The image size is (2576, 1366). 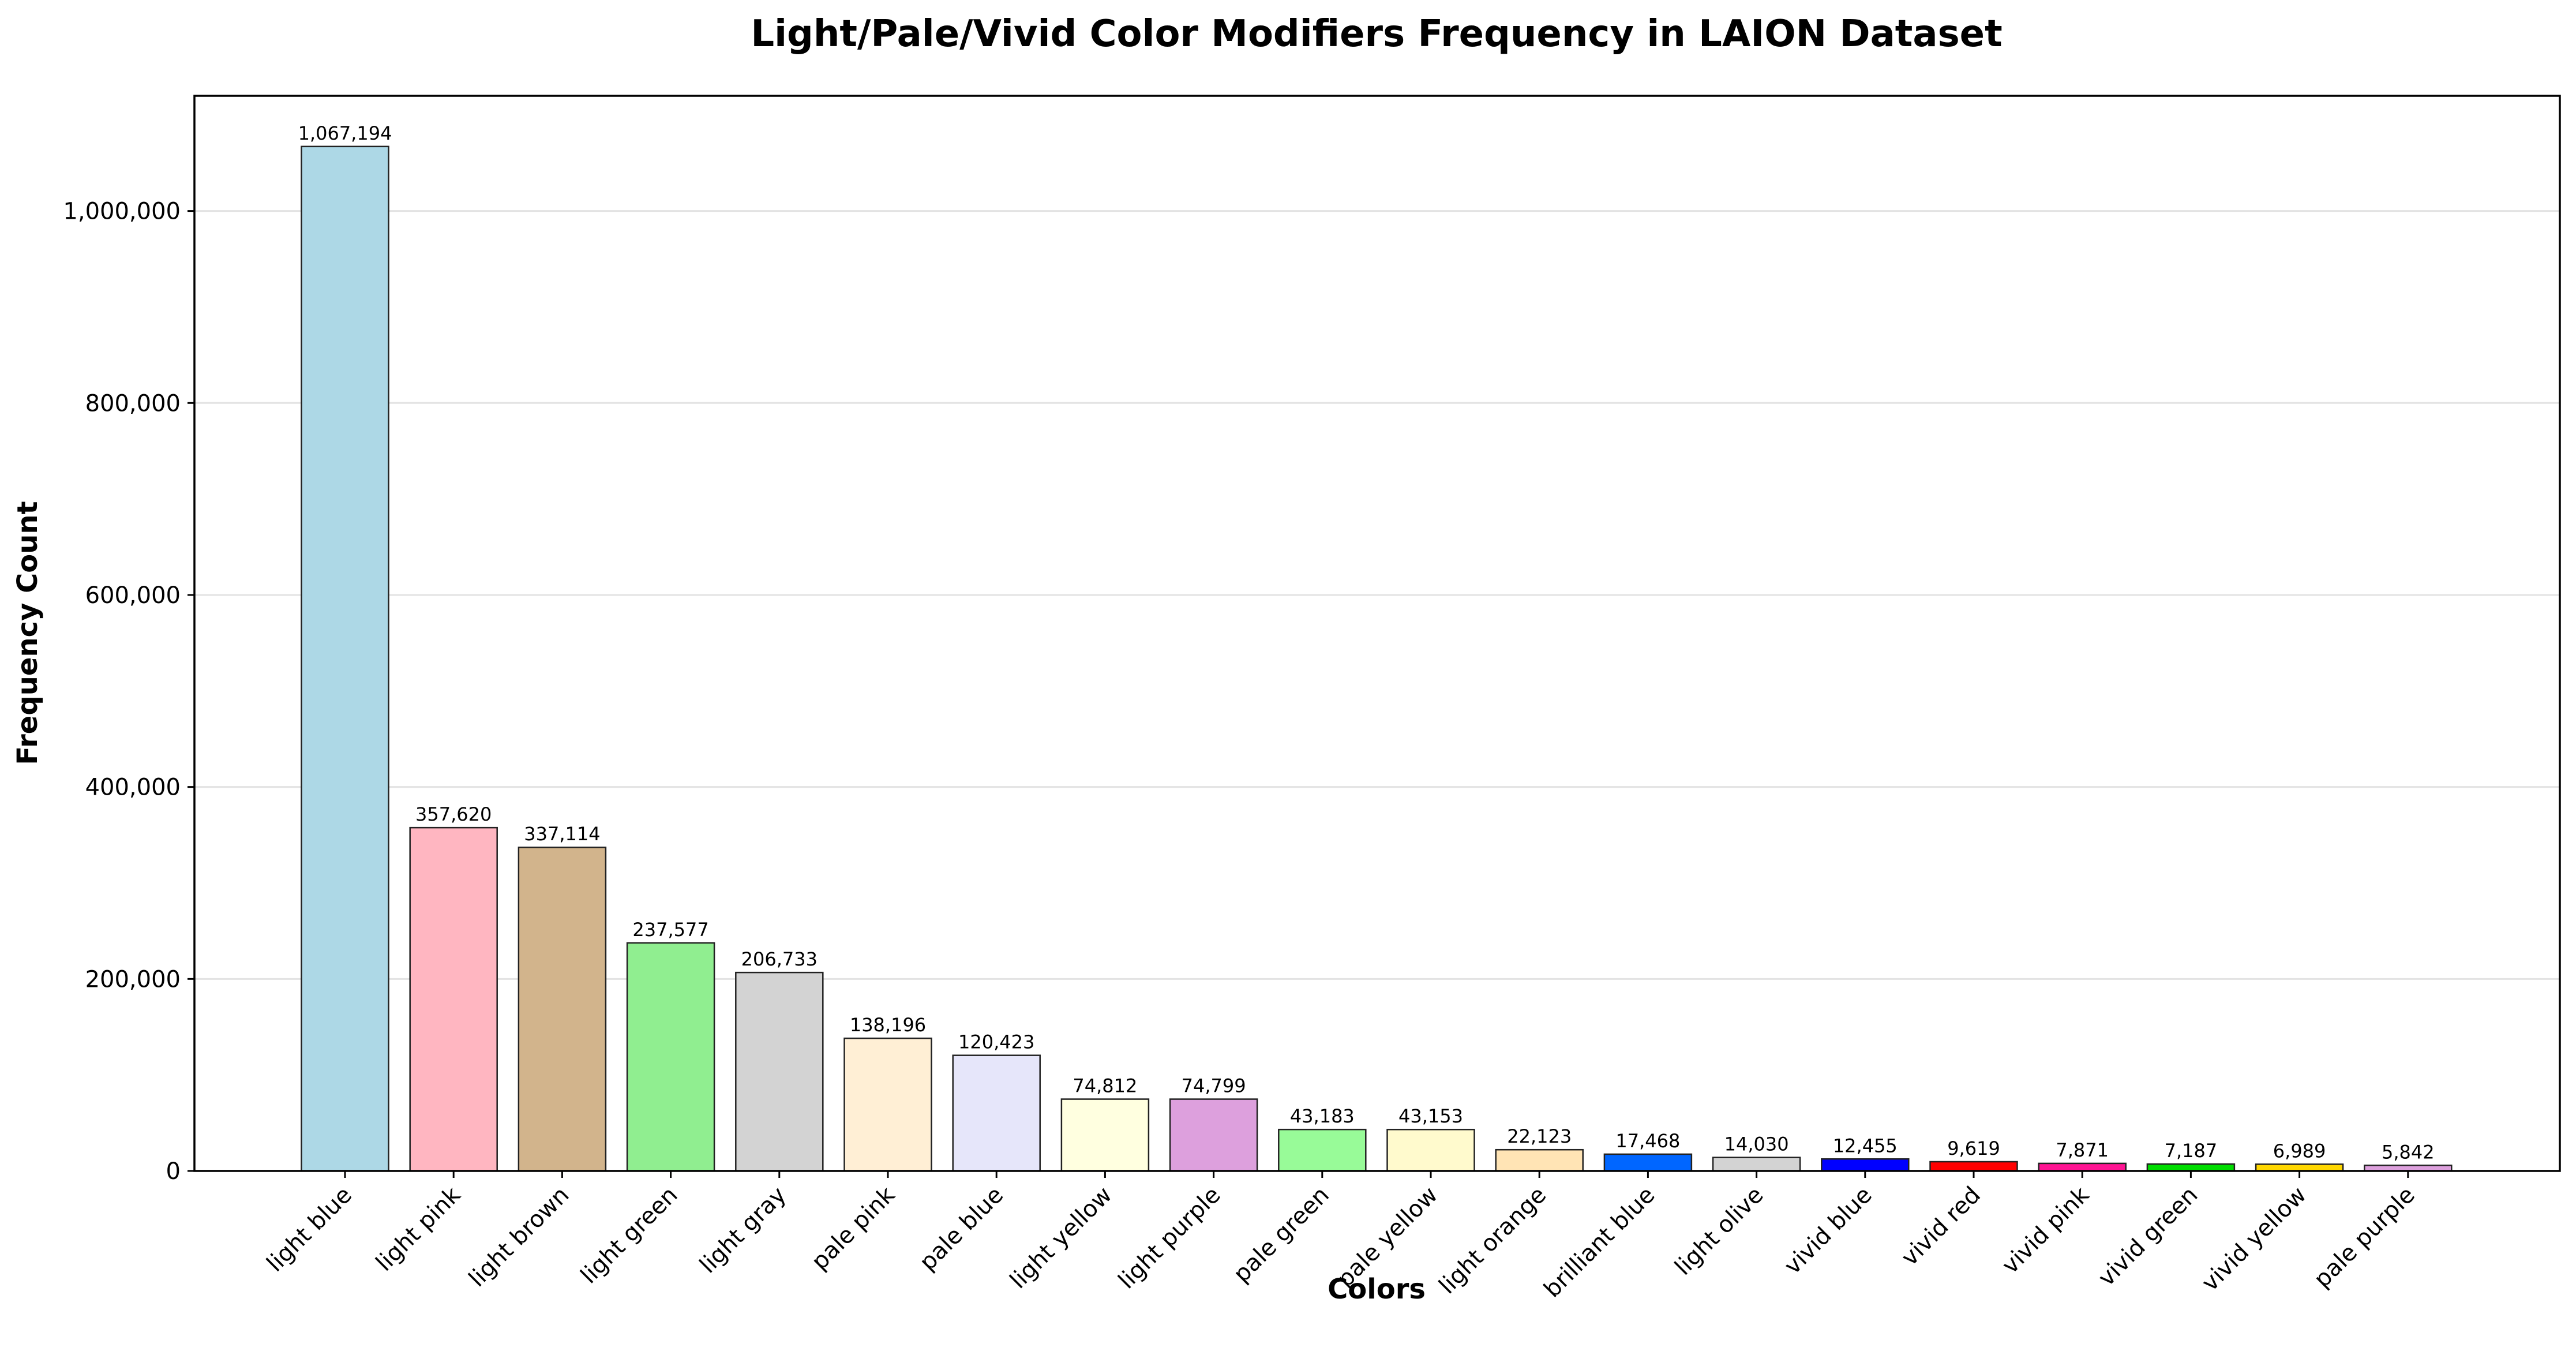 What do you see at coordinates (1169, 1238) in the screenshot?
I see `x-tick-label: light purple` at bounding box center [1169, 1238].